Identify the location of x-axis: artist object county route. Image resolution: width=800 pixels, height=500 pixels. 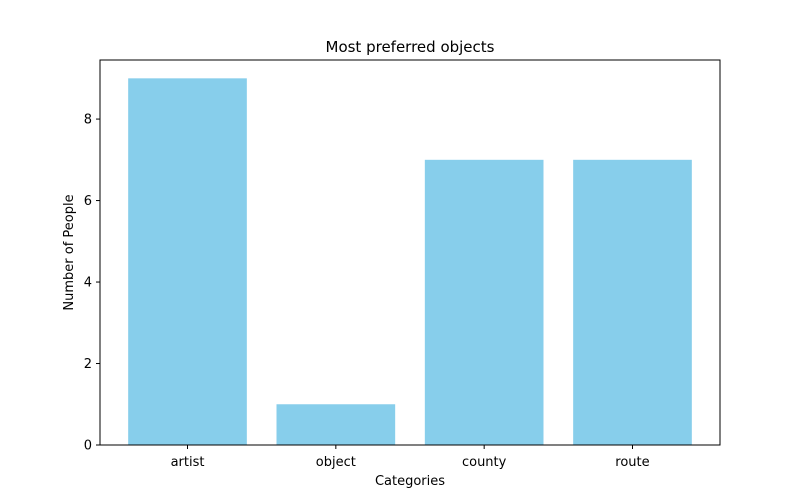
(410, 457).